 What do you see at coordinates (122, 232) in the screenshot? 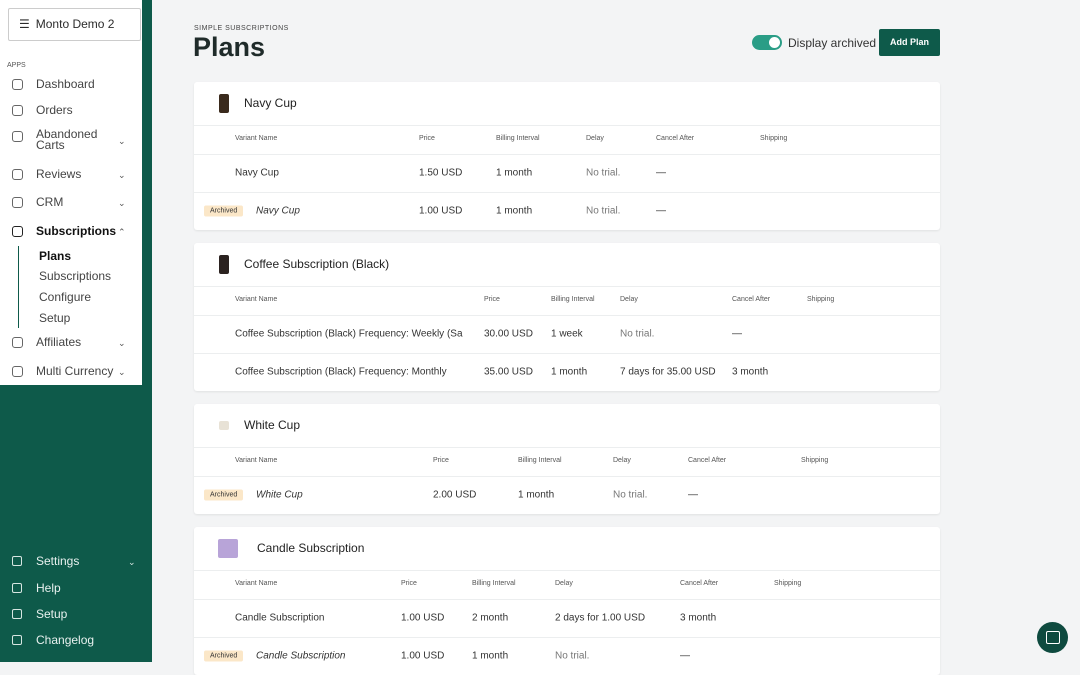
I see `chevron: ⌃` at bounding box center [122, 232].